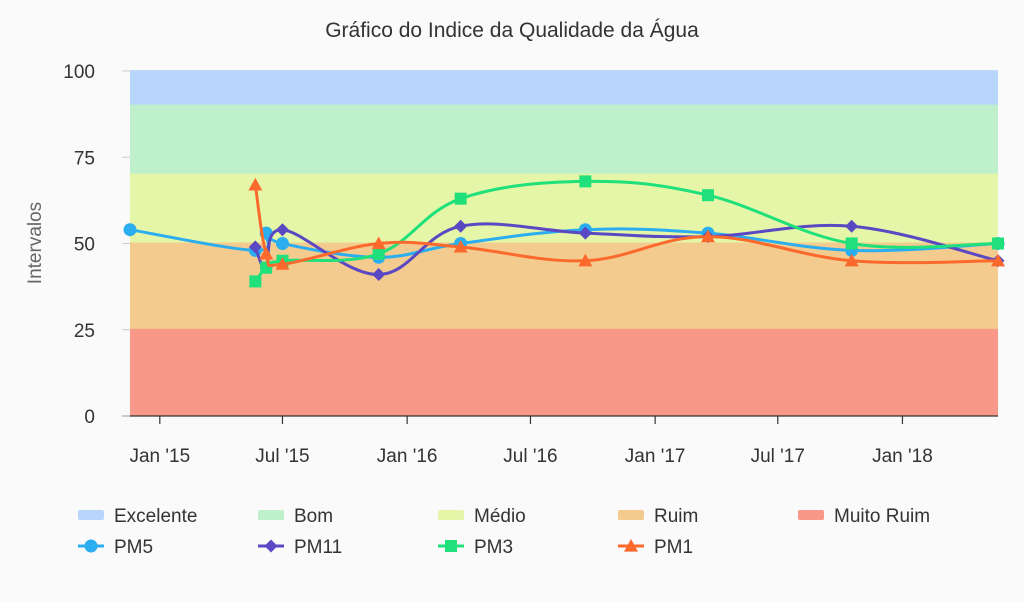  I want to click on legend-swatch-ruim, so click(631, 515).